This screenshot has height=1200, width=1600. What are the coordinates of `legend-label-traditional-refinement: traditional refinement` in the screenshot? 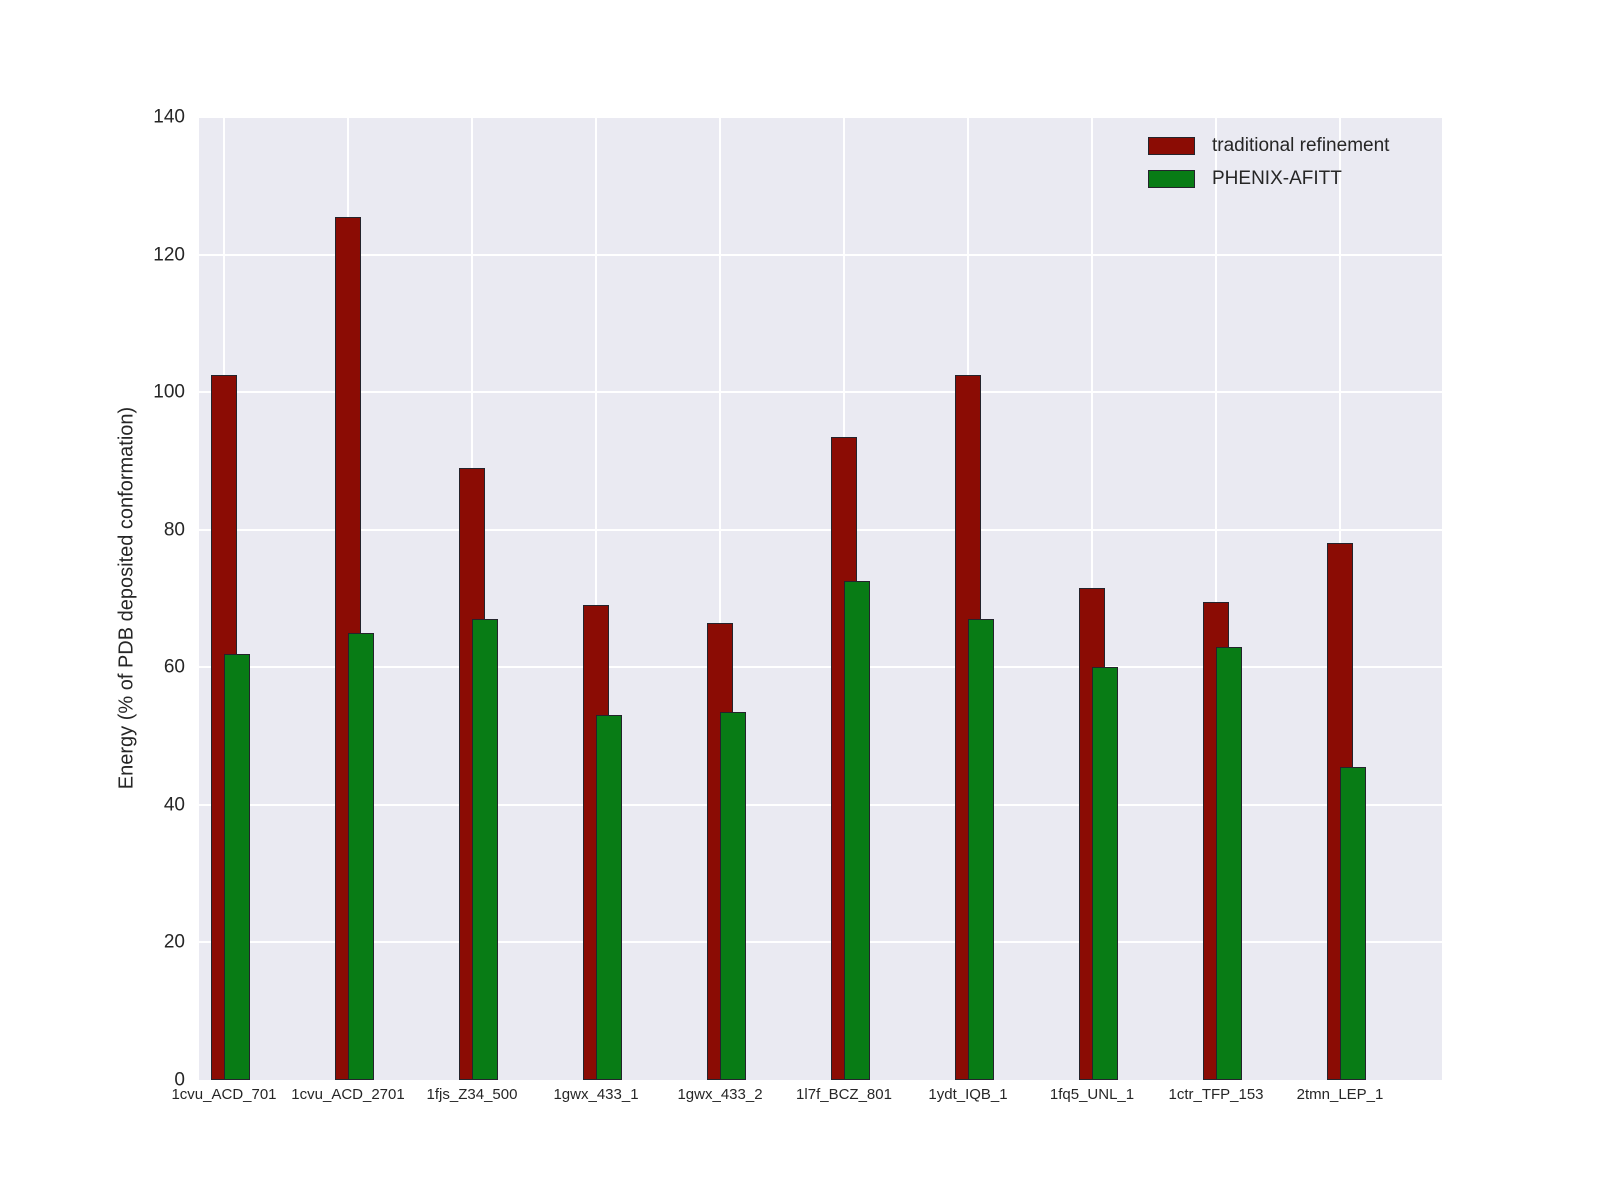 It's located at (1301, 145).